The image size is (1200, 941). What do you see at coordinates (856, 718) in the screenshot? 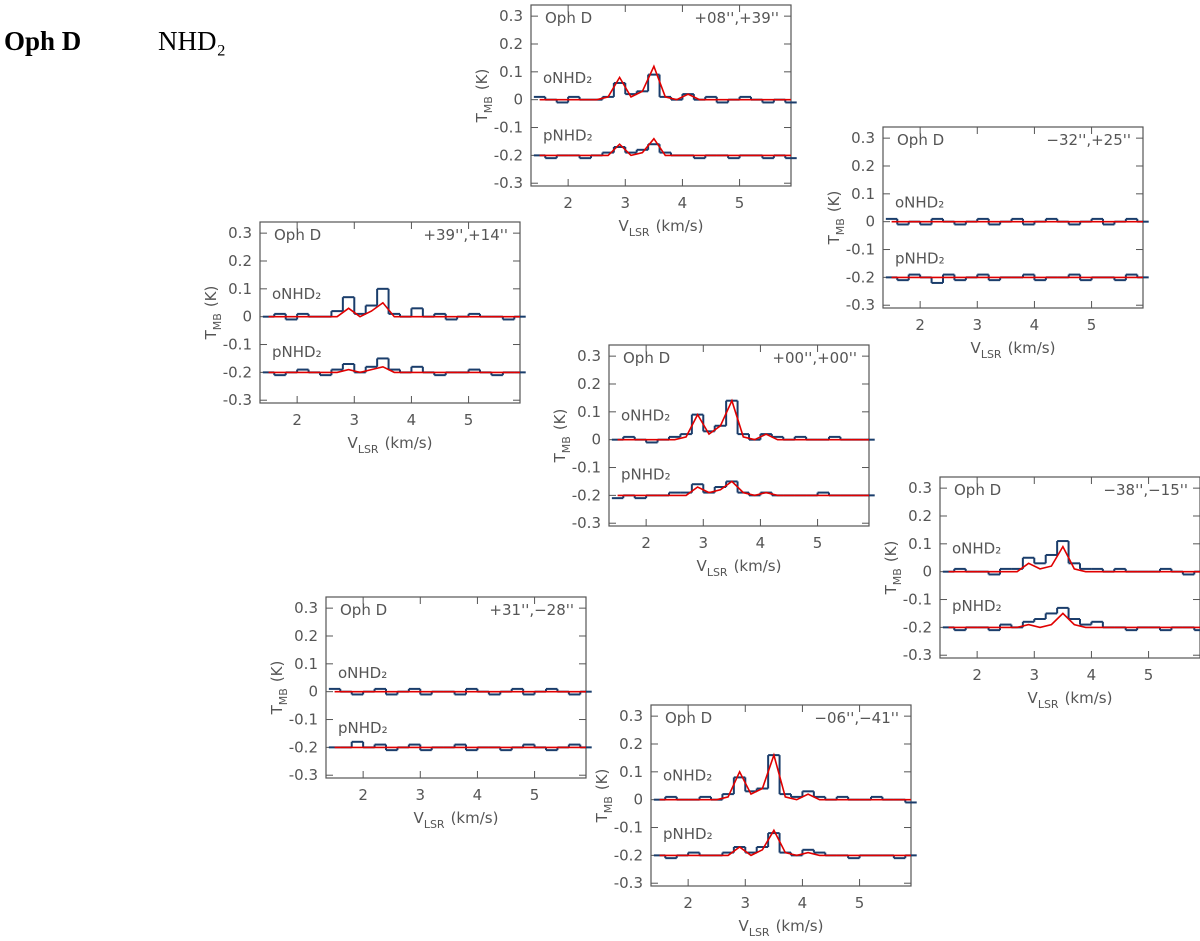
I see `panel-offset: −06'',−41''` at bounding box center [856, 718].